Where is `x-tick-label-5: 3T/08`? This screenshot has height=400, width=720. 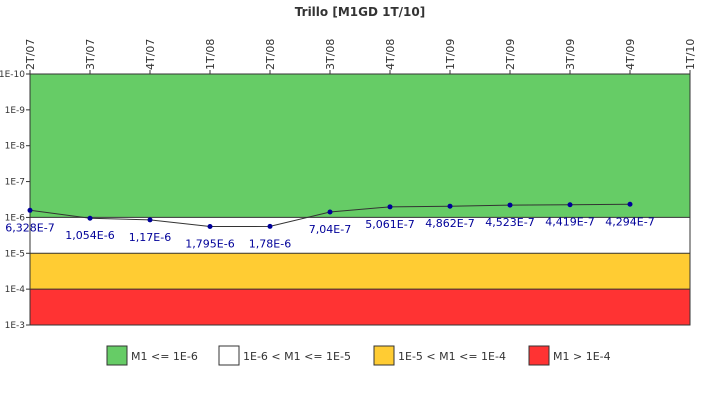
x-tick-label-5: 3T/08 is located at coordinates (330, 54).